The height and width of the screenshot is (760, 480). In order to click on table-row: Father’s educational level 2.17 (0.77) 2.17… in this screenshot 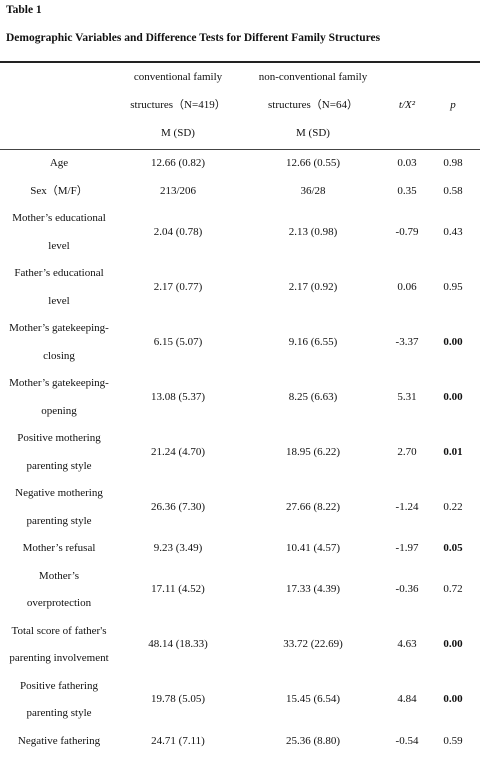, I will do `click(240, 287)`.